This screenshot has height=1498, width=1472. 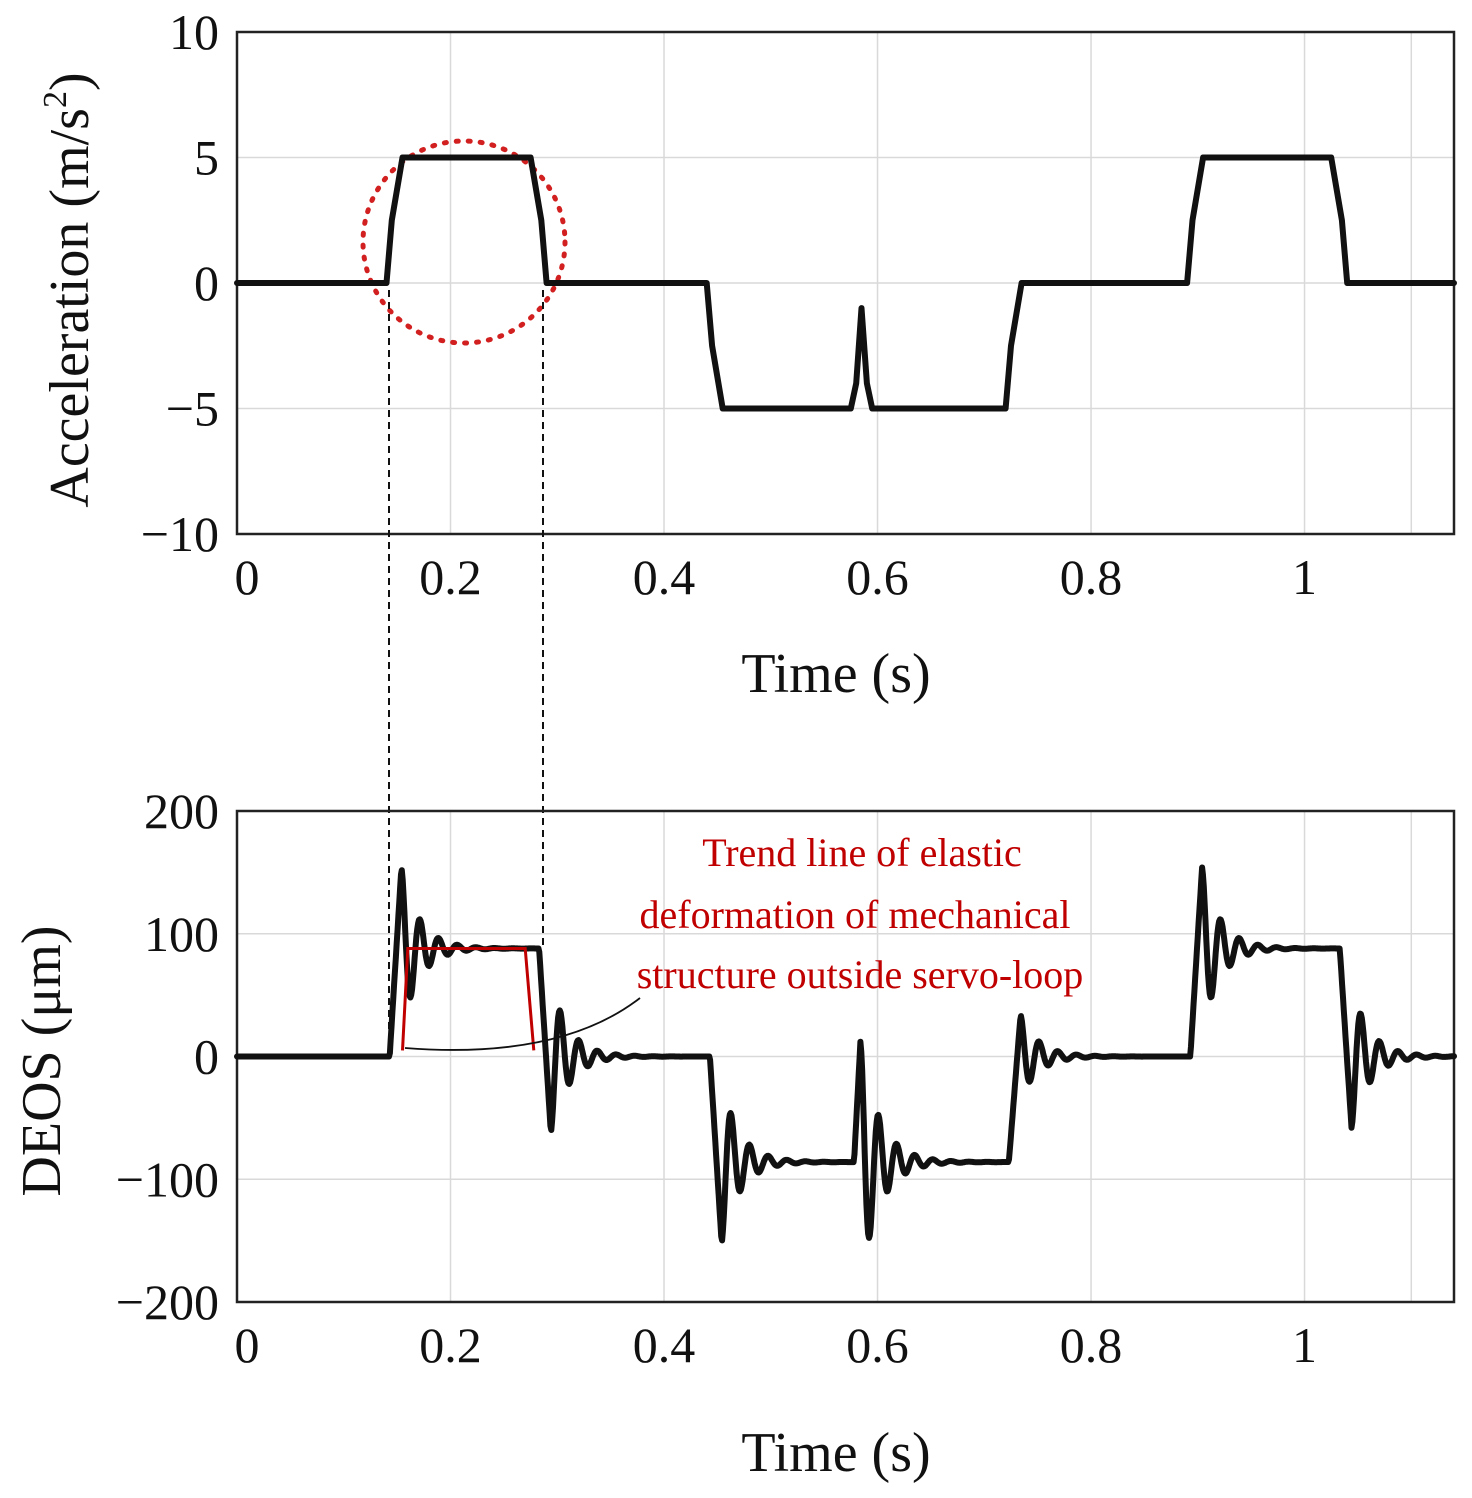 What do you see at coordinates (522, 1024) in the screenshot?
I see `annotation-leader-line` at bounding box center [522, 1024].